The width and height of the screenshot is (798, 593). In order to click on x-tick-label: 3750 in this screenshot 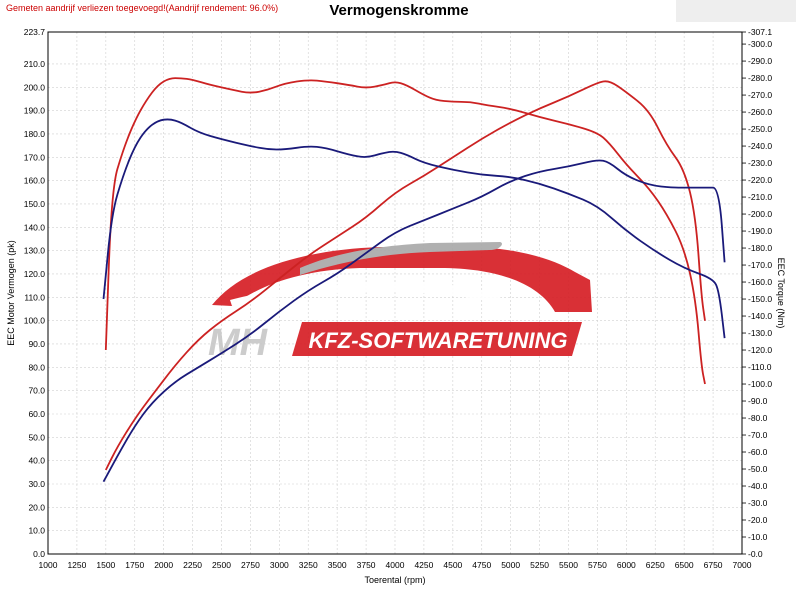, I will do `click(366, 565)`.